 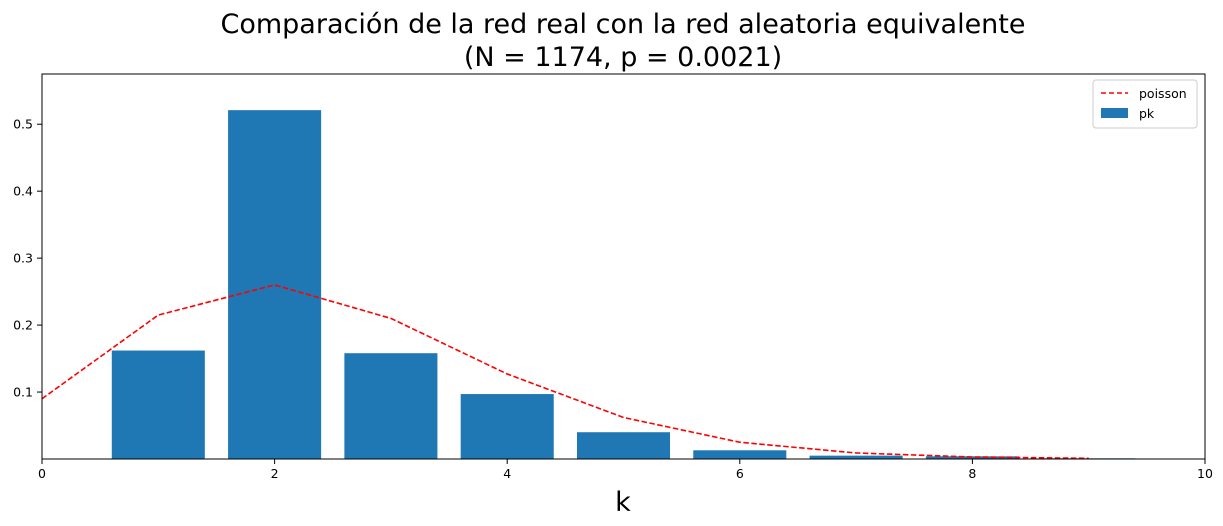 I want to click on legend-pk-label: pk, so click(x=1147, y=113).